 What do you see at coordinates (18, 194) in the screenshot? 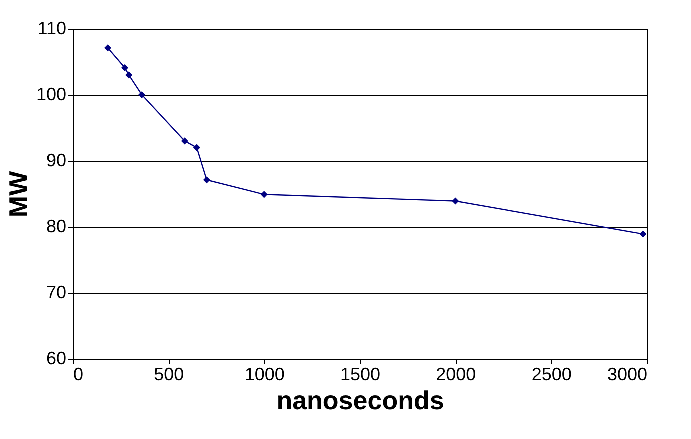
I see `y-axis-title: MW` at bounding box center [18, 194].